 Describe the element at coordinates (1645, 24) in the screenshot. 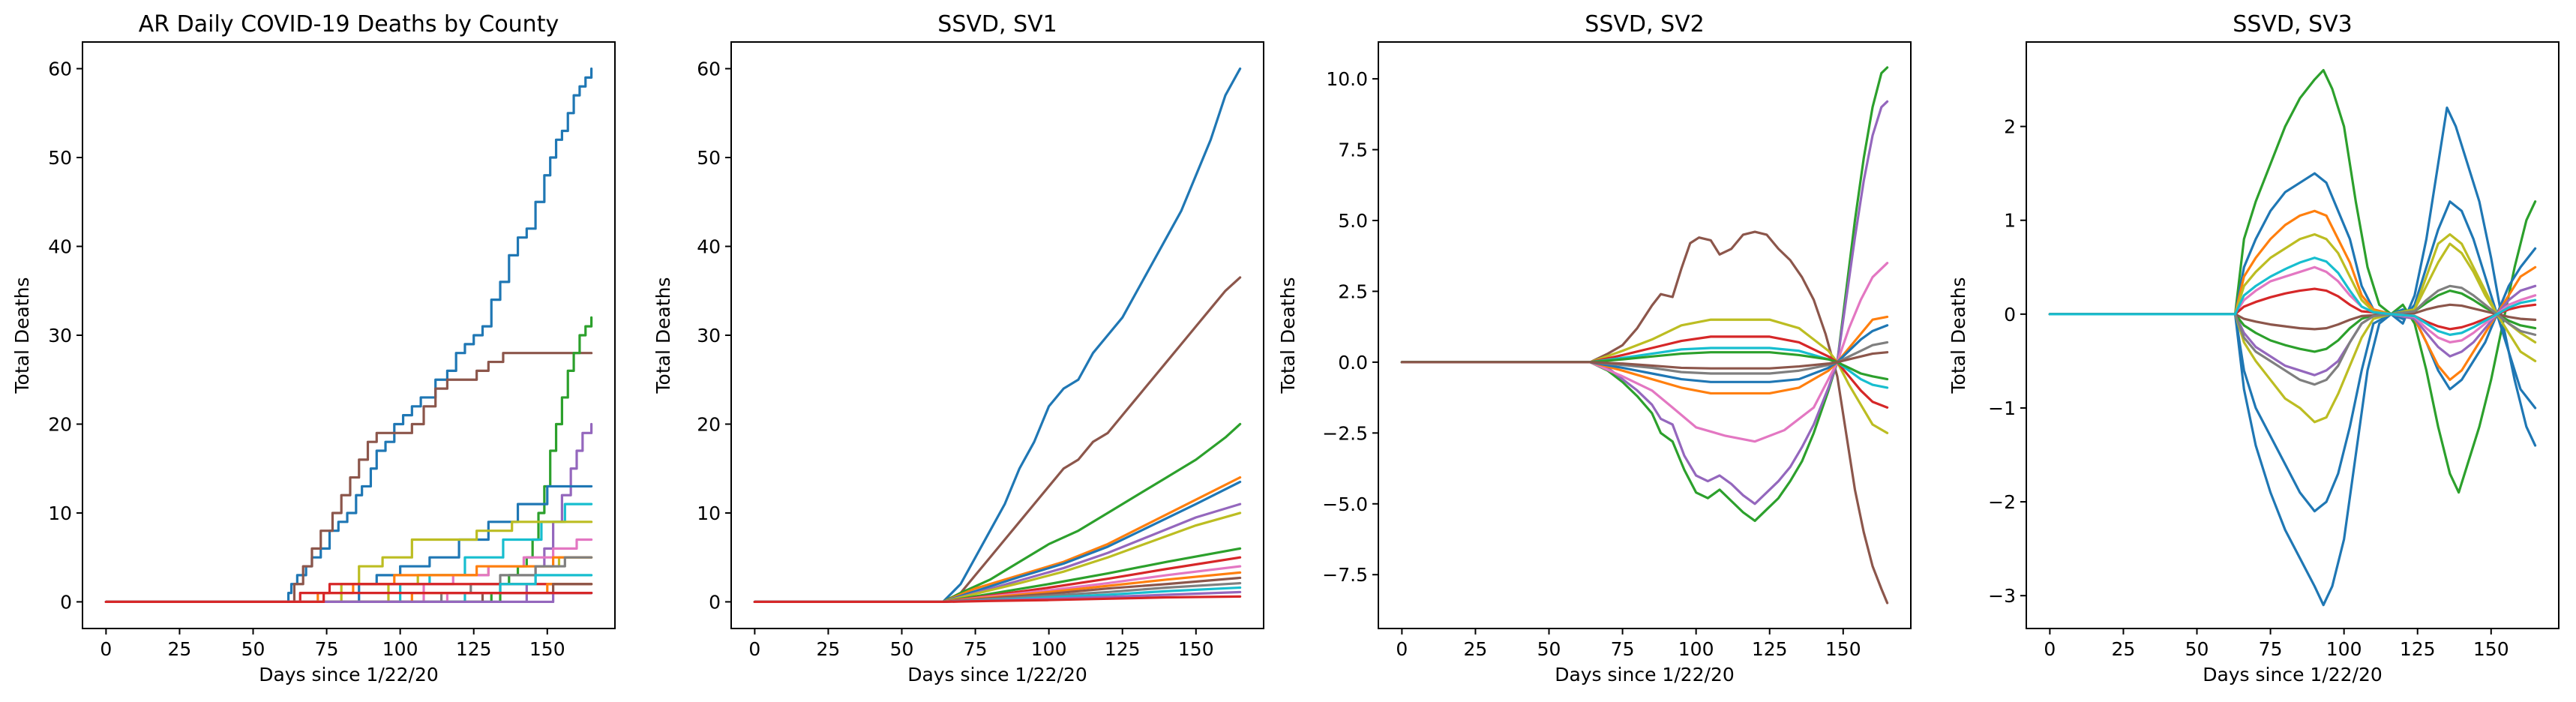

I see `chart-title: SSVD, SV2` at that location.